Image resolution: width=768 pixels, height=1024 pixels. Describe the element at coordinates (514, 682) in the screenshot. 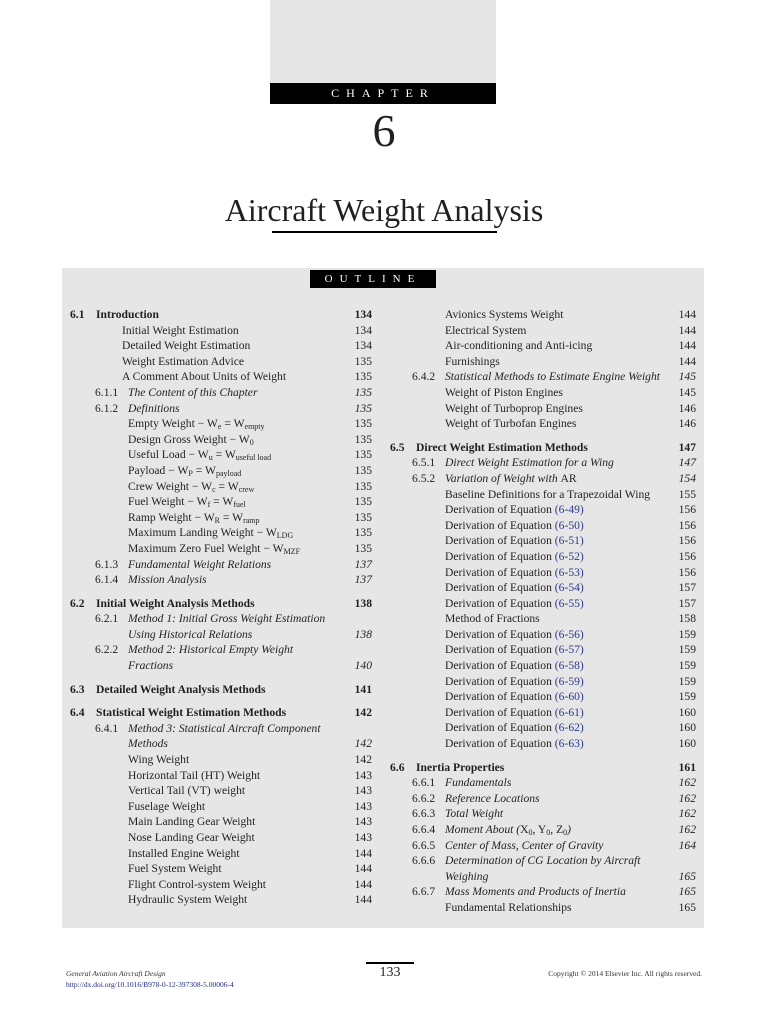

I see `toc-entry-title: Derivation of Equation (6-59)` at that location.